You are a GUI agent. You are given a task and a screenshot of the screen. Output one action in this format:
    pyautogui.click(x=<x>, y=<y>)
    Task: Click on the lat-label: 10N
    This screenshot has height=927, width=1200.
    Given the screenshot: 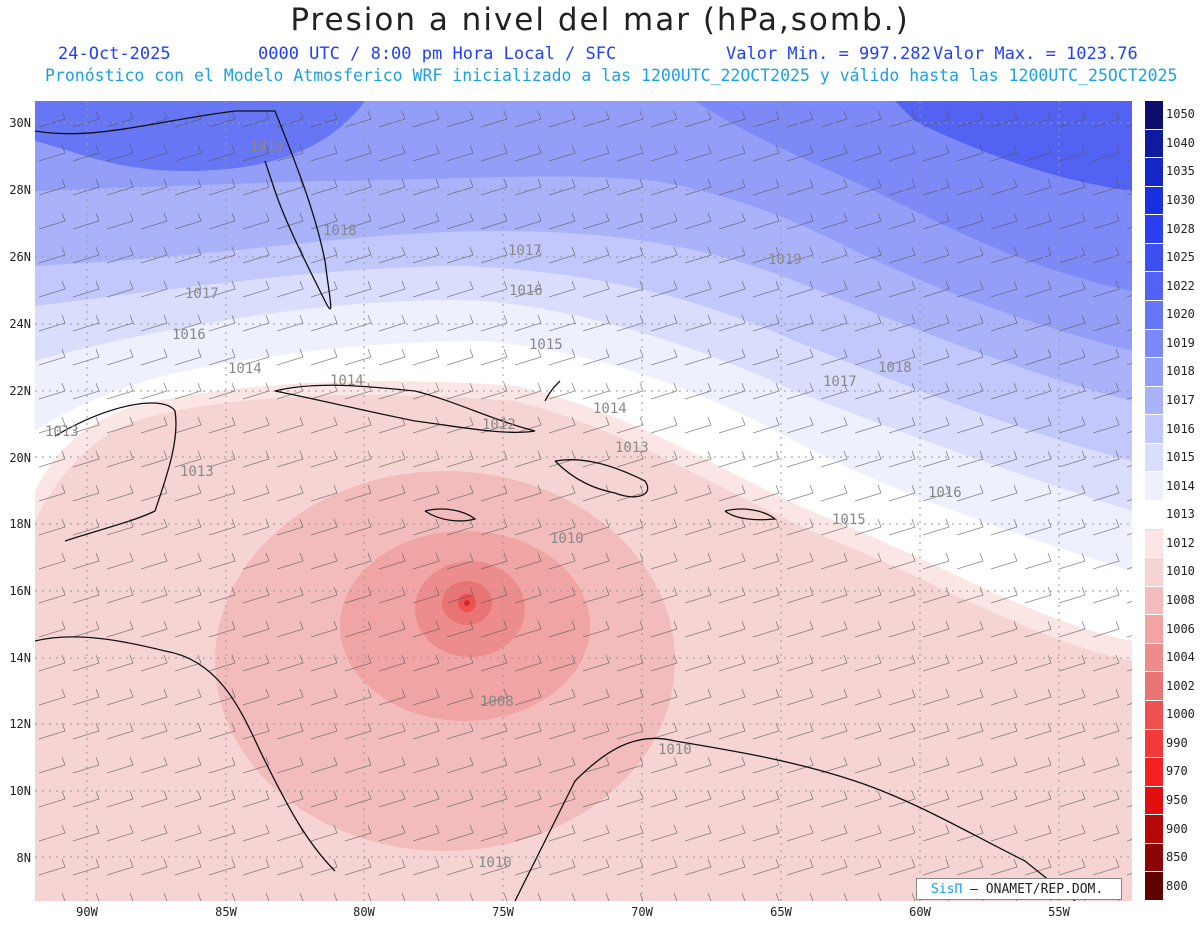 What is the action you would take?
    pyautogui.click(x=20, y=791)
    